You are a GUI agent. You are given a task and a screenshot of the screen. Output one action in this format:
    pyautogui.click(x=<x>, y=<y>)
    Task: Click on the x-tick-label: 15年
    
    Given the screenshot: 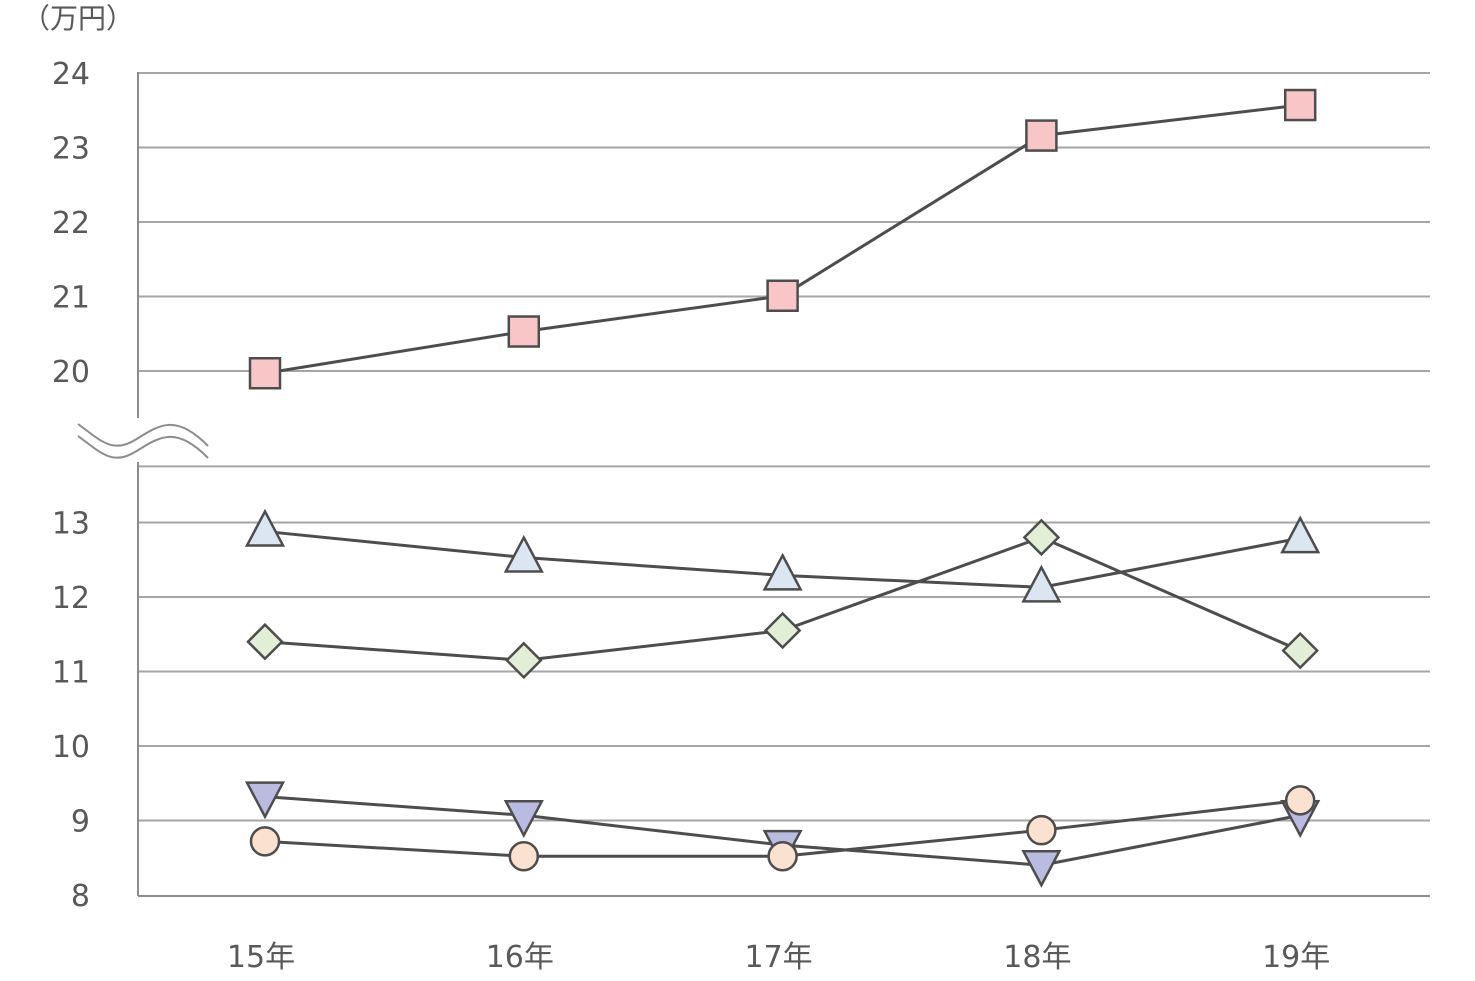 What is the action you would take?
    pyautogui.click(x=261, y=957)
    